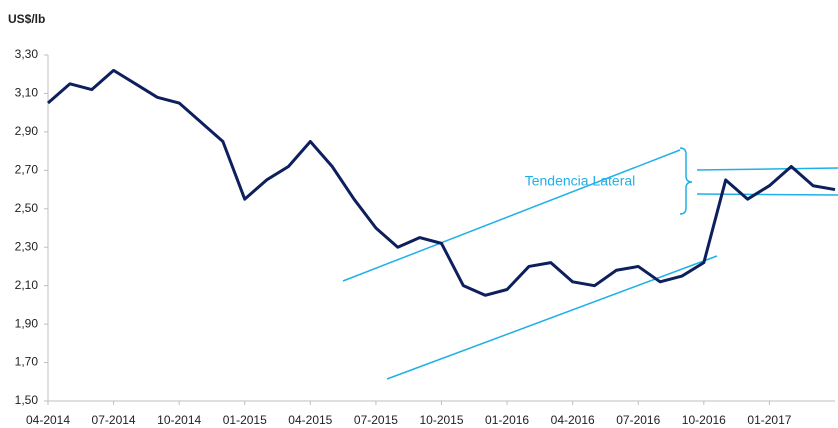  Describe the element at coordinates (27, 323) in the screenshot. I see `y-tick-label: 1,90` at that location.